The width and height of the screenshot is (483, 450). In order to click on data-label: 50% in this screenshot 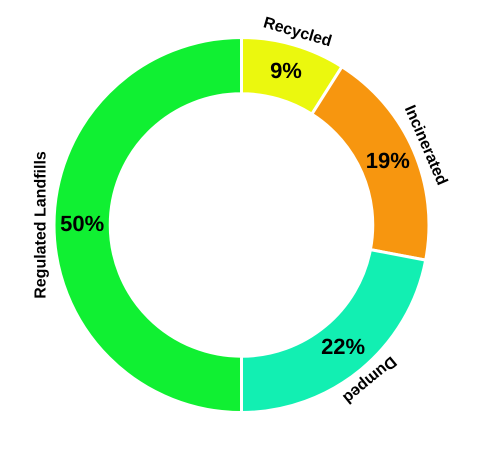, I will do `click(82, 223)`.